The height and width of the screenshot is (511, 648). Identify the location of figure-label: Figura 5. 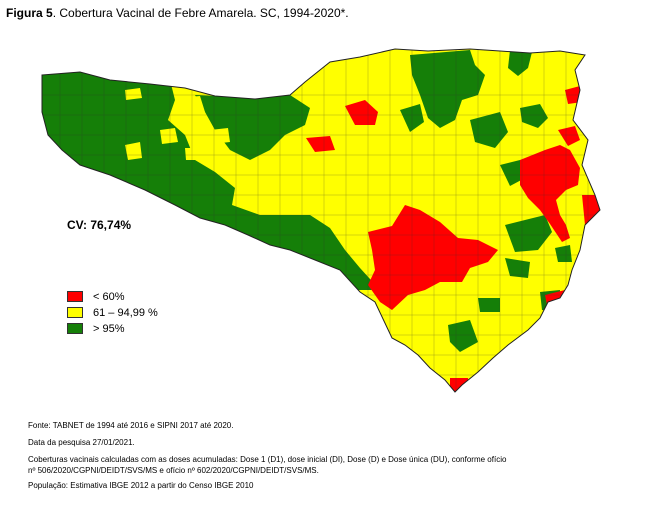
(29, 13).